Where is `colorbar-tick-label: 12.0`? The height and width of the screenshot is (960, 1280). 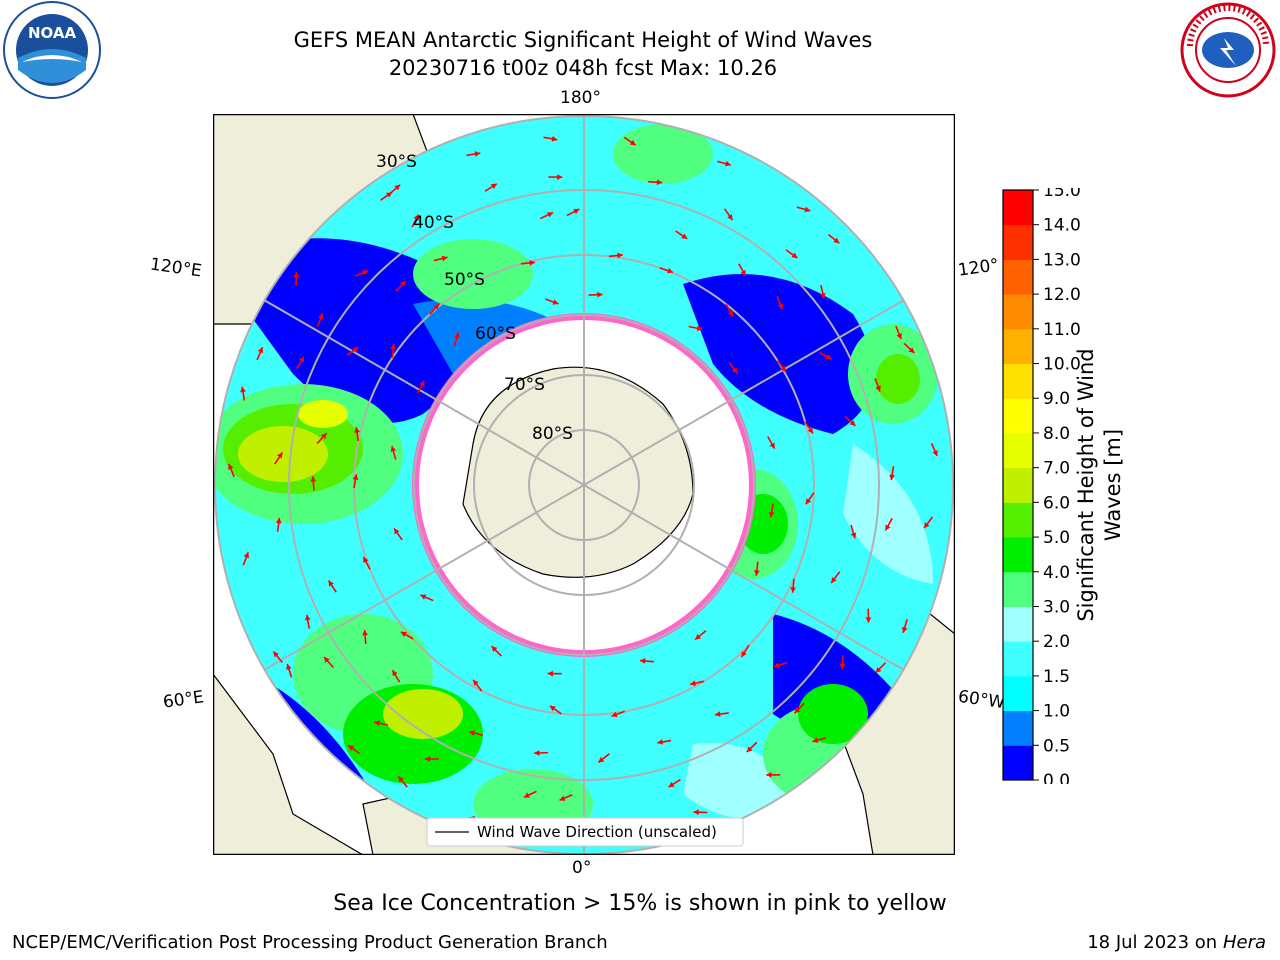 colorbar-tick-label: 12.0 is located at coordinates (1062, 295).